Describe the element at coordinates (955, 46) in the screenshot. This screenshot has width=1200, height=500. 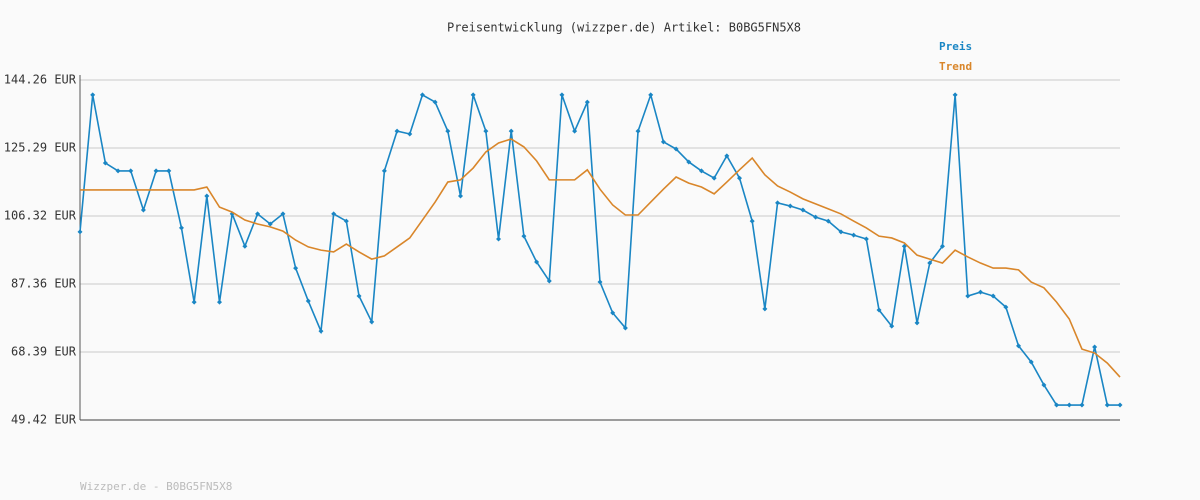
I see `legend-label: Preis` at that location.